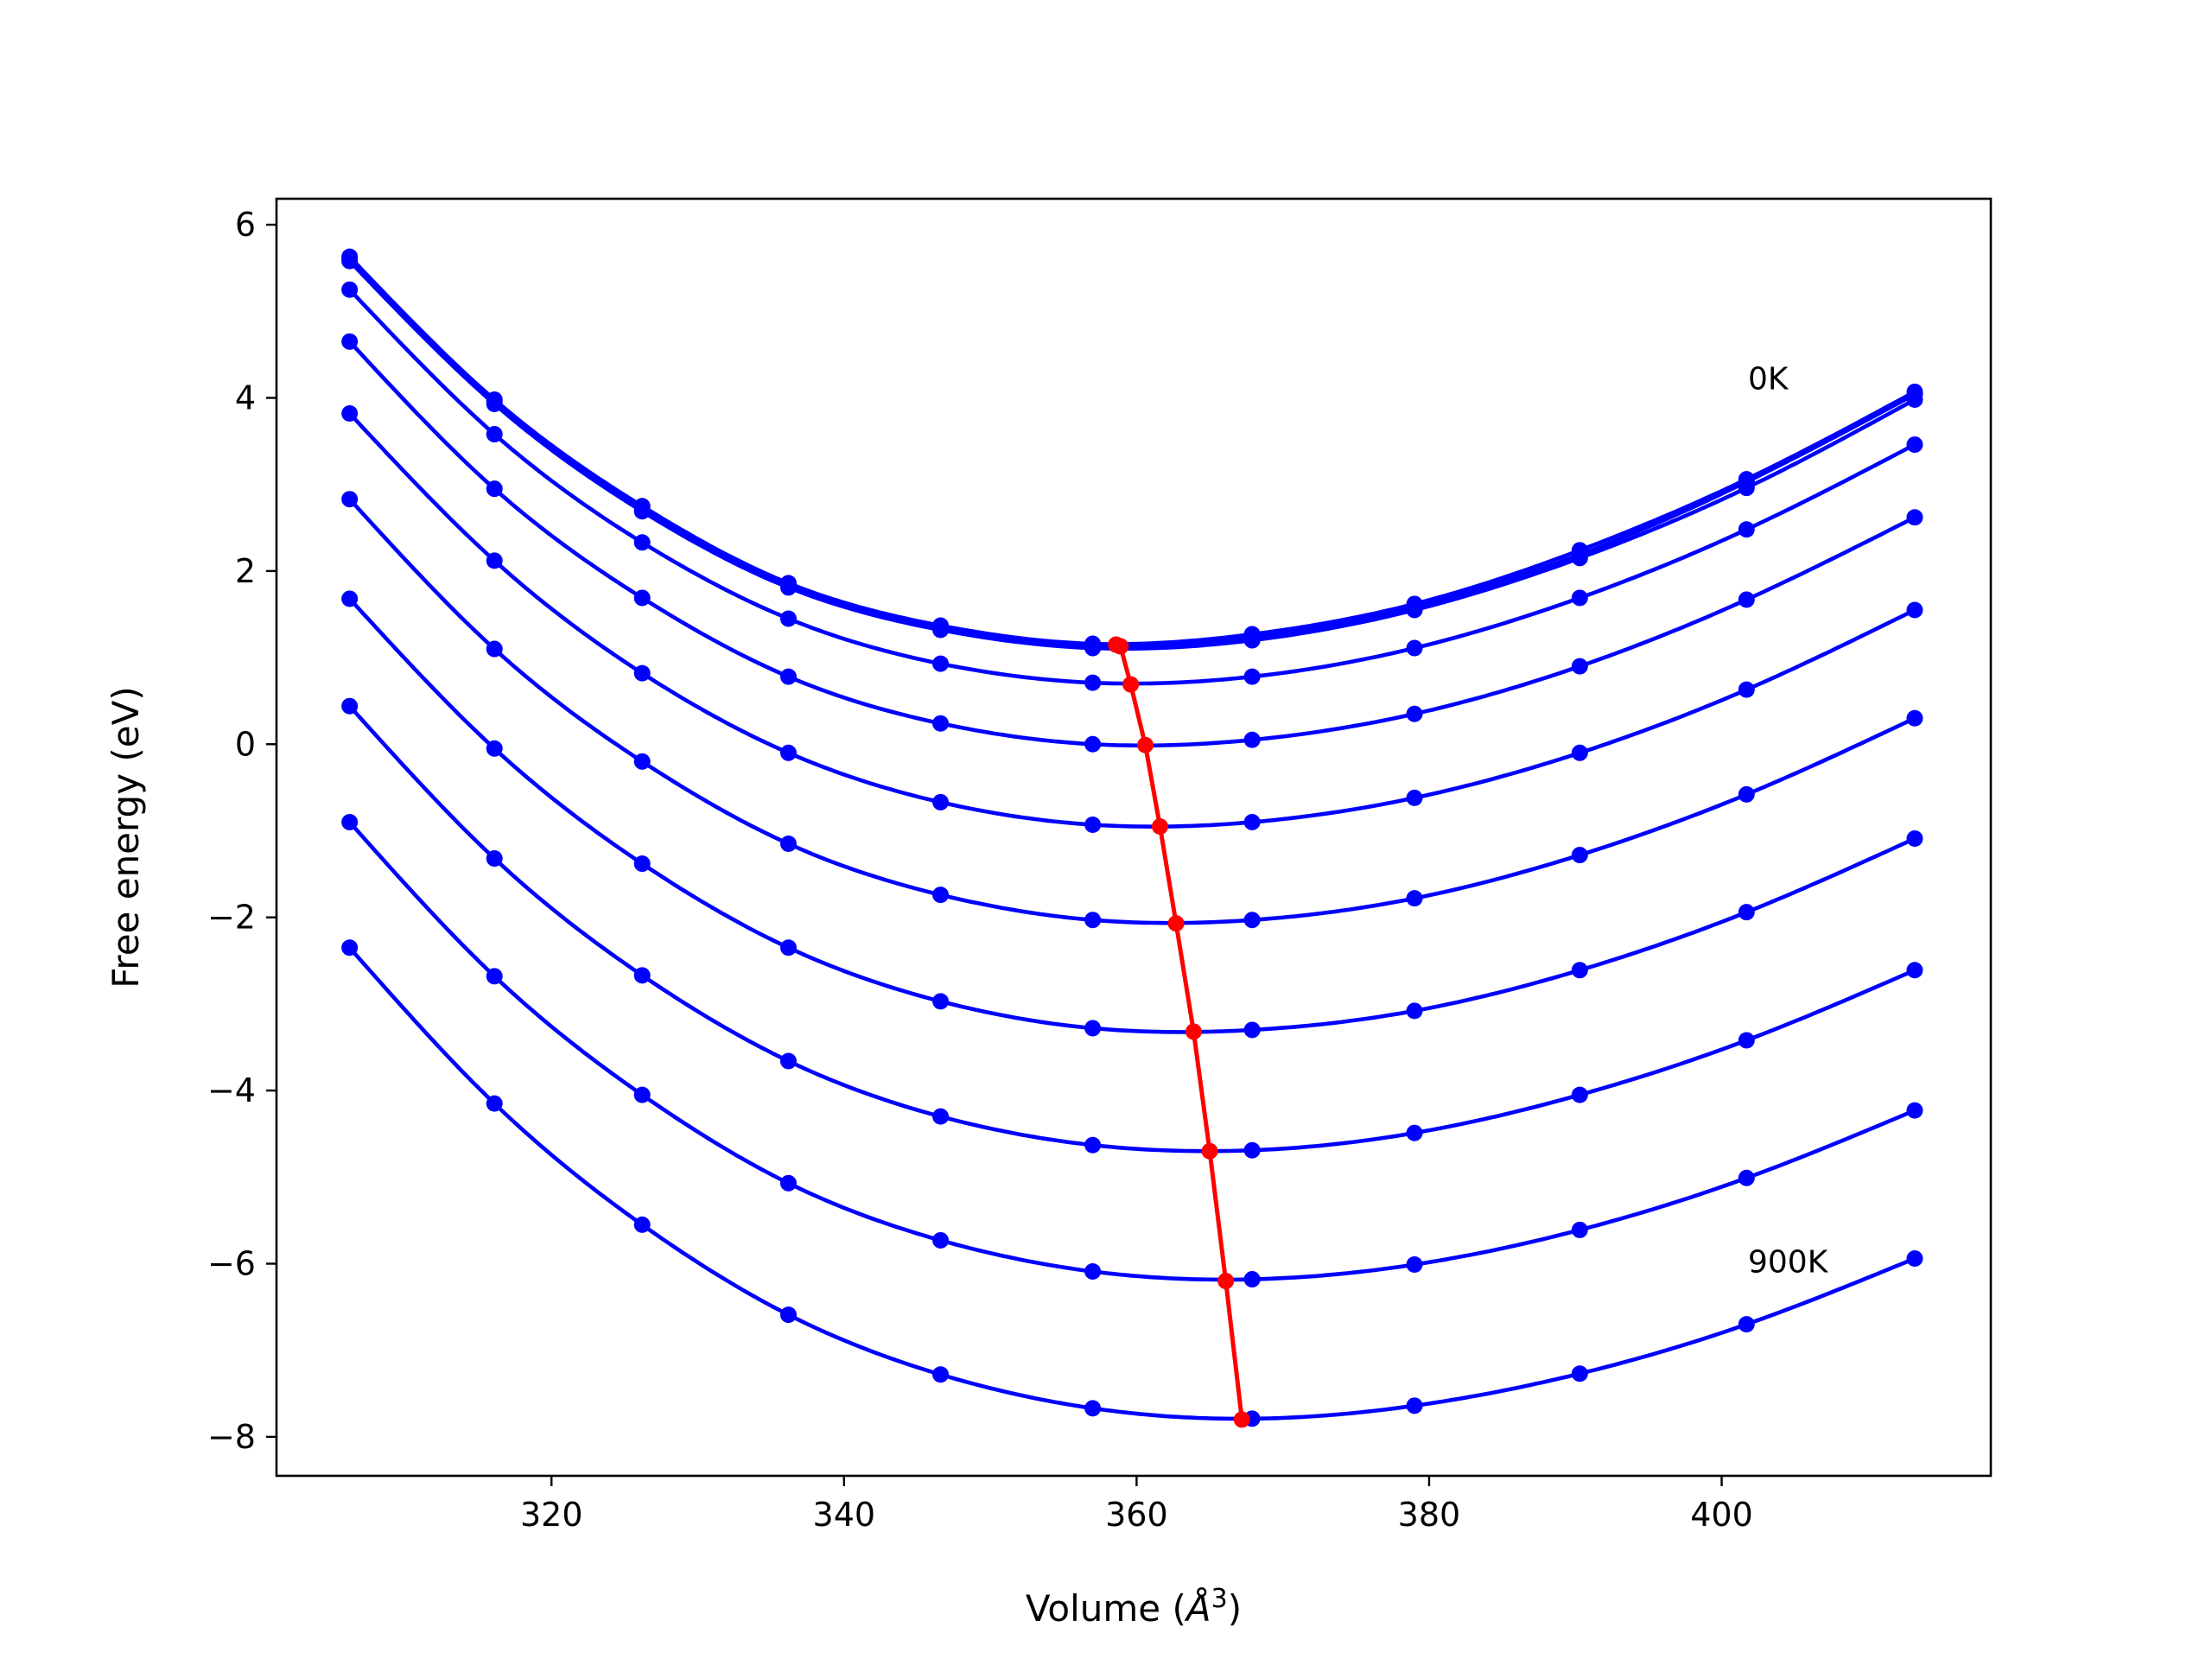  Describe the element at coordinates (232, 1090) in the screenshot. I see `y-tick-label: −4` at that location.